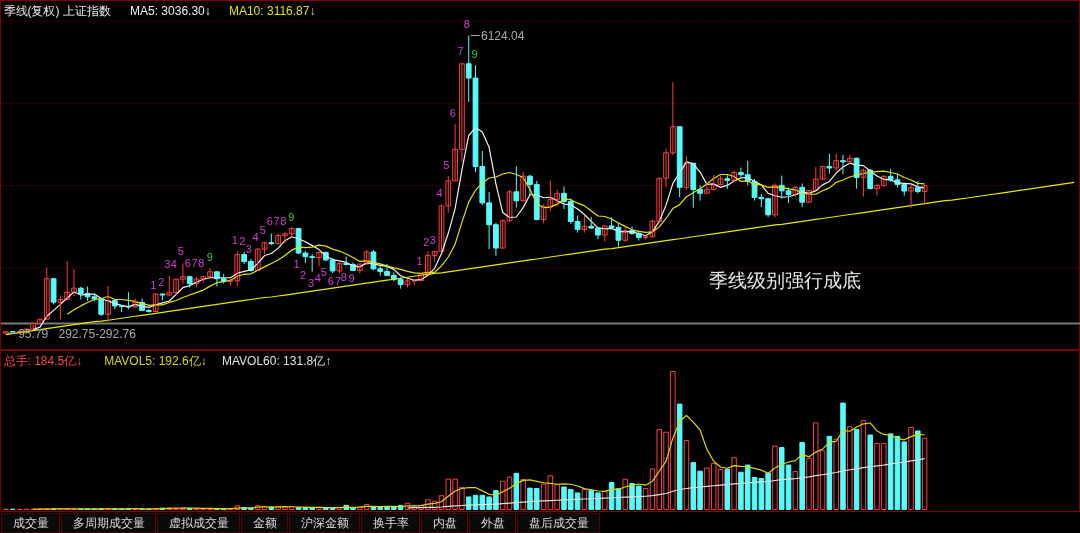 This screenshot has height=533, width=1080. Describe the element at coordinates (42, 360) in the screenshot. I see `text: 总手: 184.5亿↓` at that location.